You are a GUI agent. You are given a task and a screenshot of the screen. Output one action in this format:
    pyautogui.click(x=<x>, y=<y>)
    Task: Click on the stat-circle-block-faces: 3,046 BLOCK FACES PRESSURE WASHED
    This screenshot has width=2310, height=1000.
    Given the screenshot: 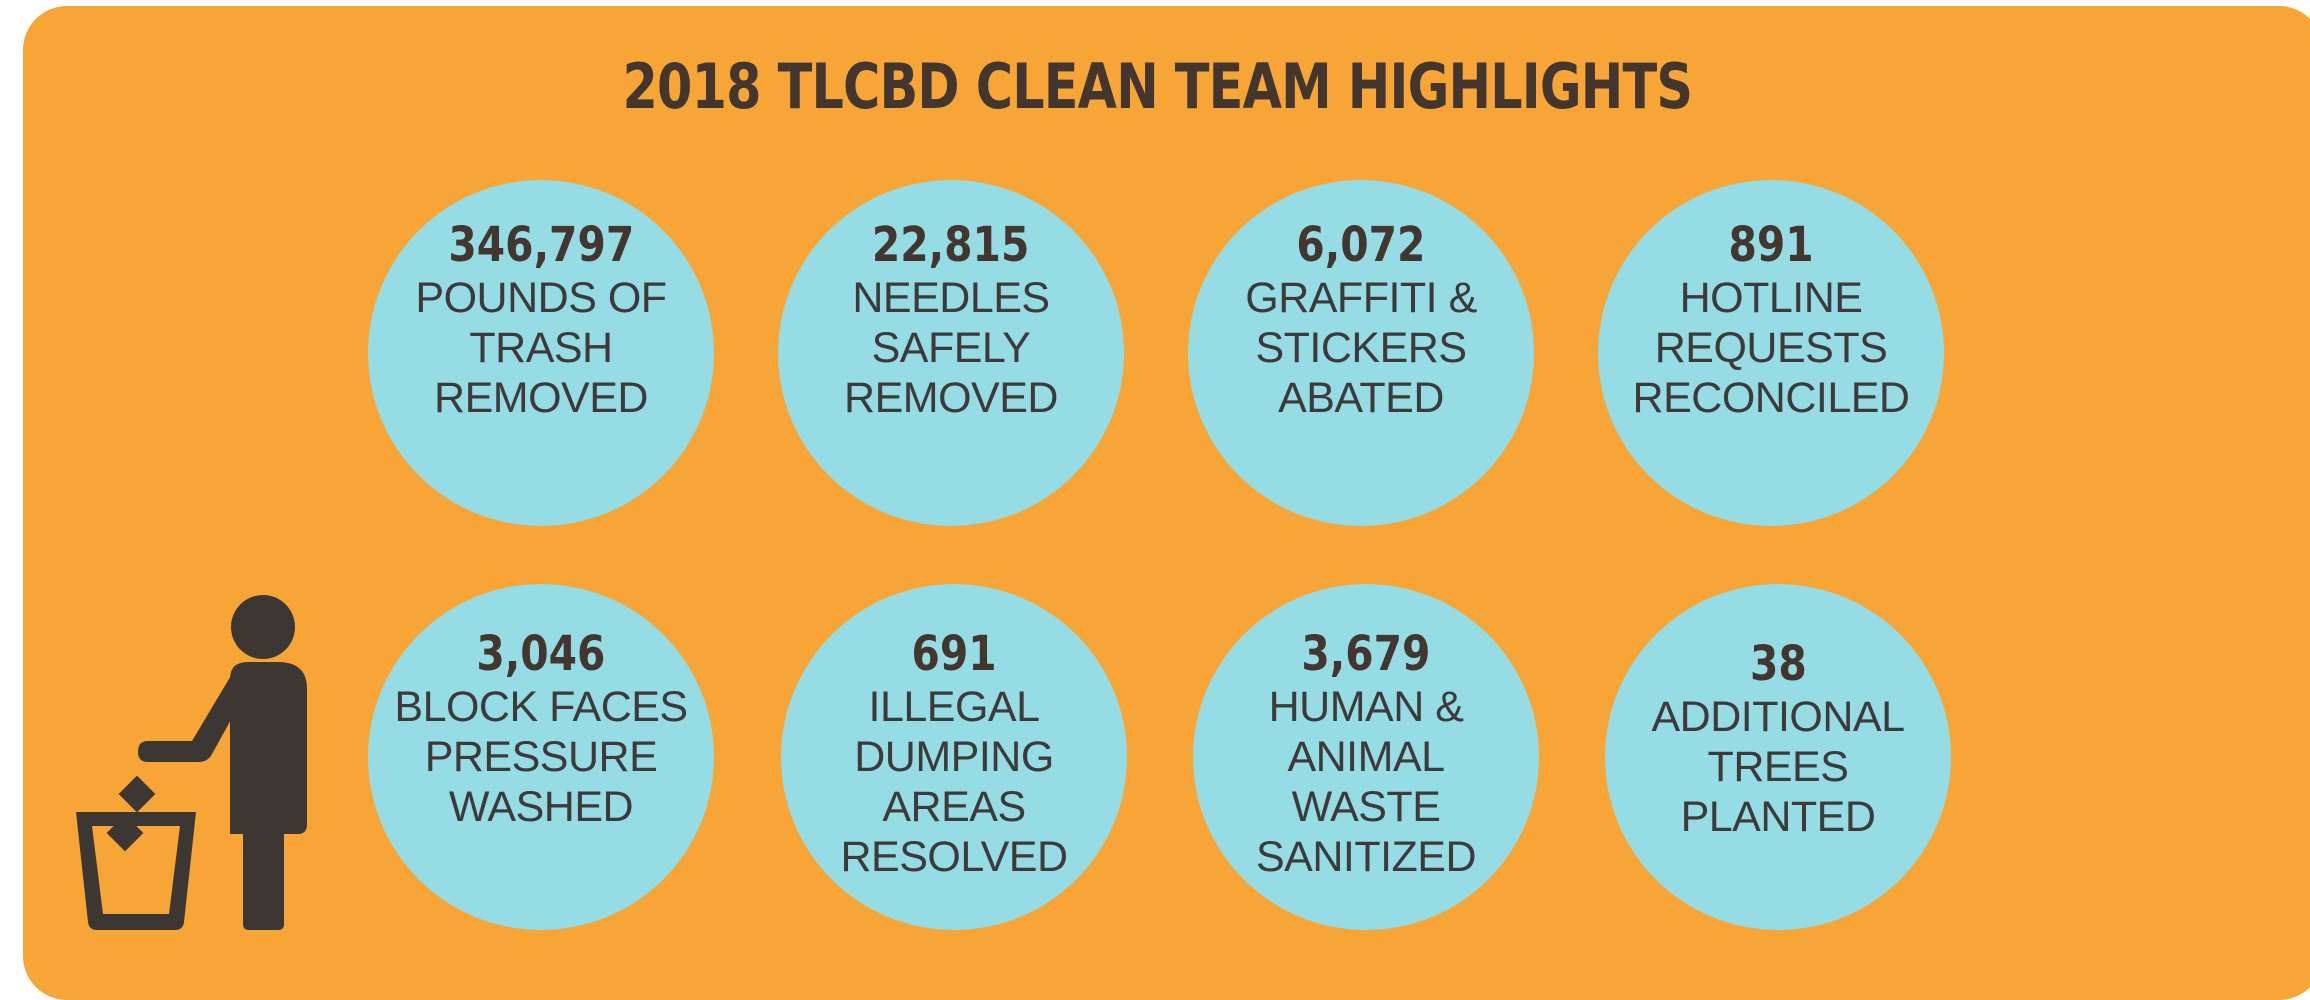 What is the action you would take?
    pyautogui.click(x=541, y=757)
    